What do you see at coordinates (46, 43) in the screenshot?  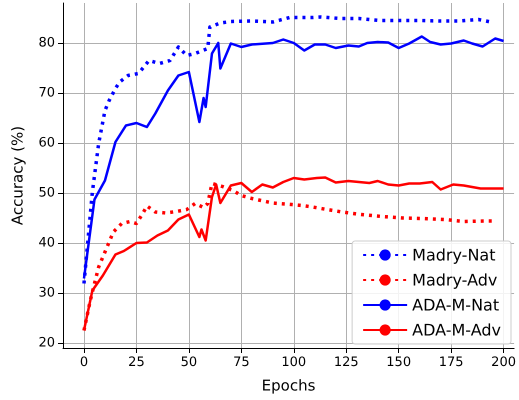 I see `y-tick-label: 80` at bounding box center [46, 43].